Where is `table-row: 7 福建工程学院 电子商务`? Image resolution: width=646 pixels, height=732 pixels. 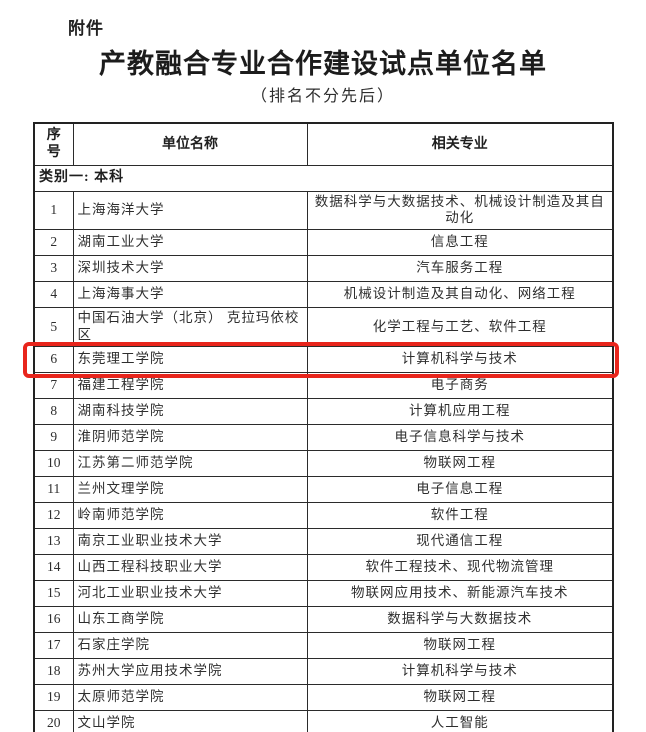 table-row: 7 福建工程学院 电子商务 is located at coordinates (323, 385).